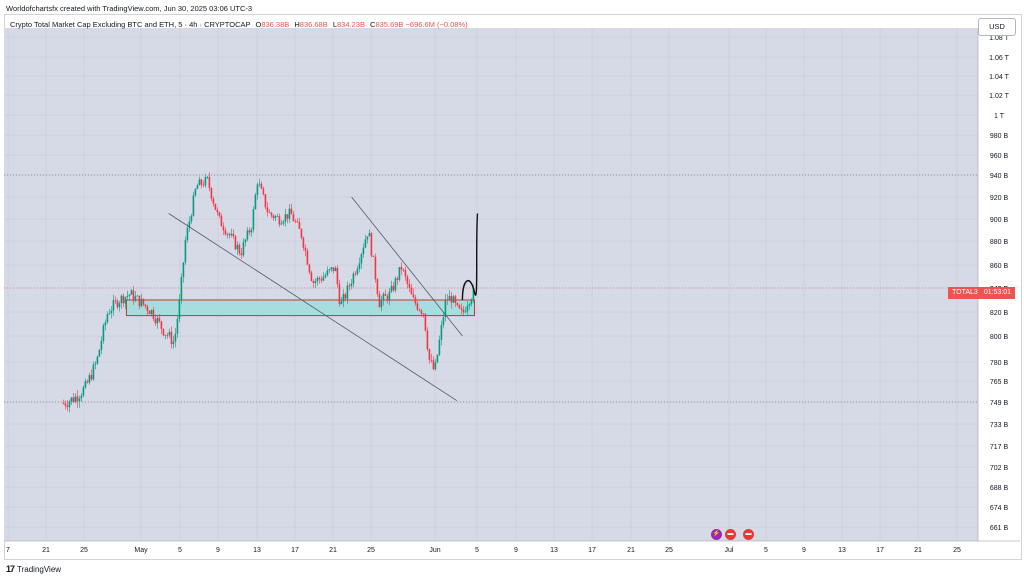 The width and height of the screenshot is (1024, 580). I want to click on time-tick-label: 25, so click(84, 550).